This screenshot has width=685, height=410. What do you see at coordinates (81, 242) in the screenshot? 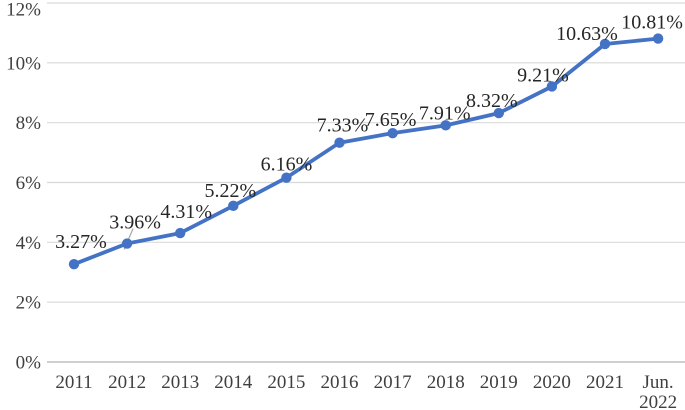
I see `data-label: 3.27%` at bounding box center [81, 242].